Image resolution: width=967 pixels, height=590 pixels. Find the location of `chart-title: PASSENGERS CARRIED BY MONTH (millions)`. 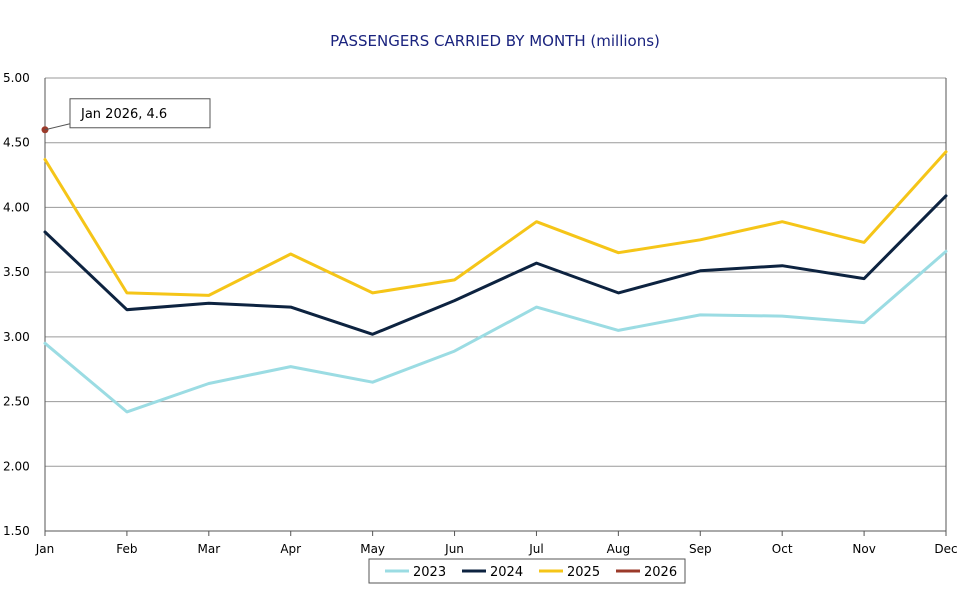

chart-title: PASSENGERS CARRIED BY MONTH (millions) is located at coordinates (495, 41).